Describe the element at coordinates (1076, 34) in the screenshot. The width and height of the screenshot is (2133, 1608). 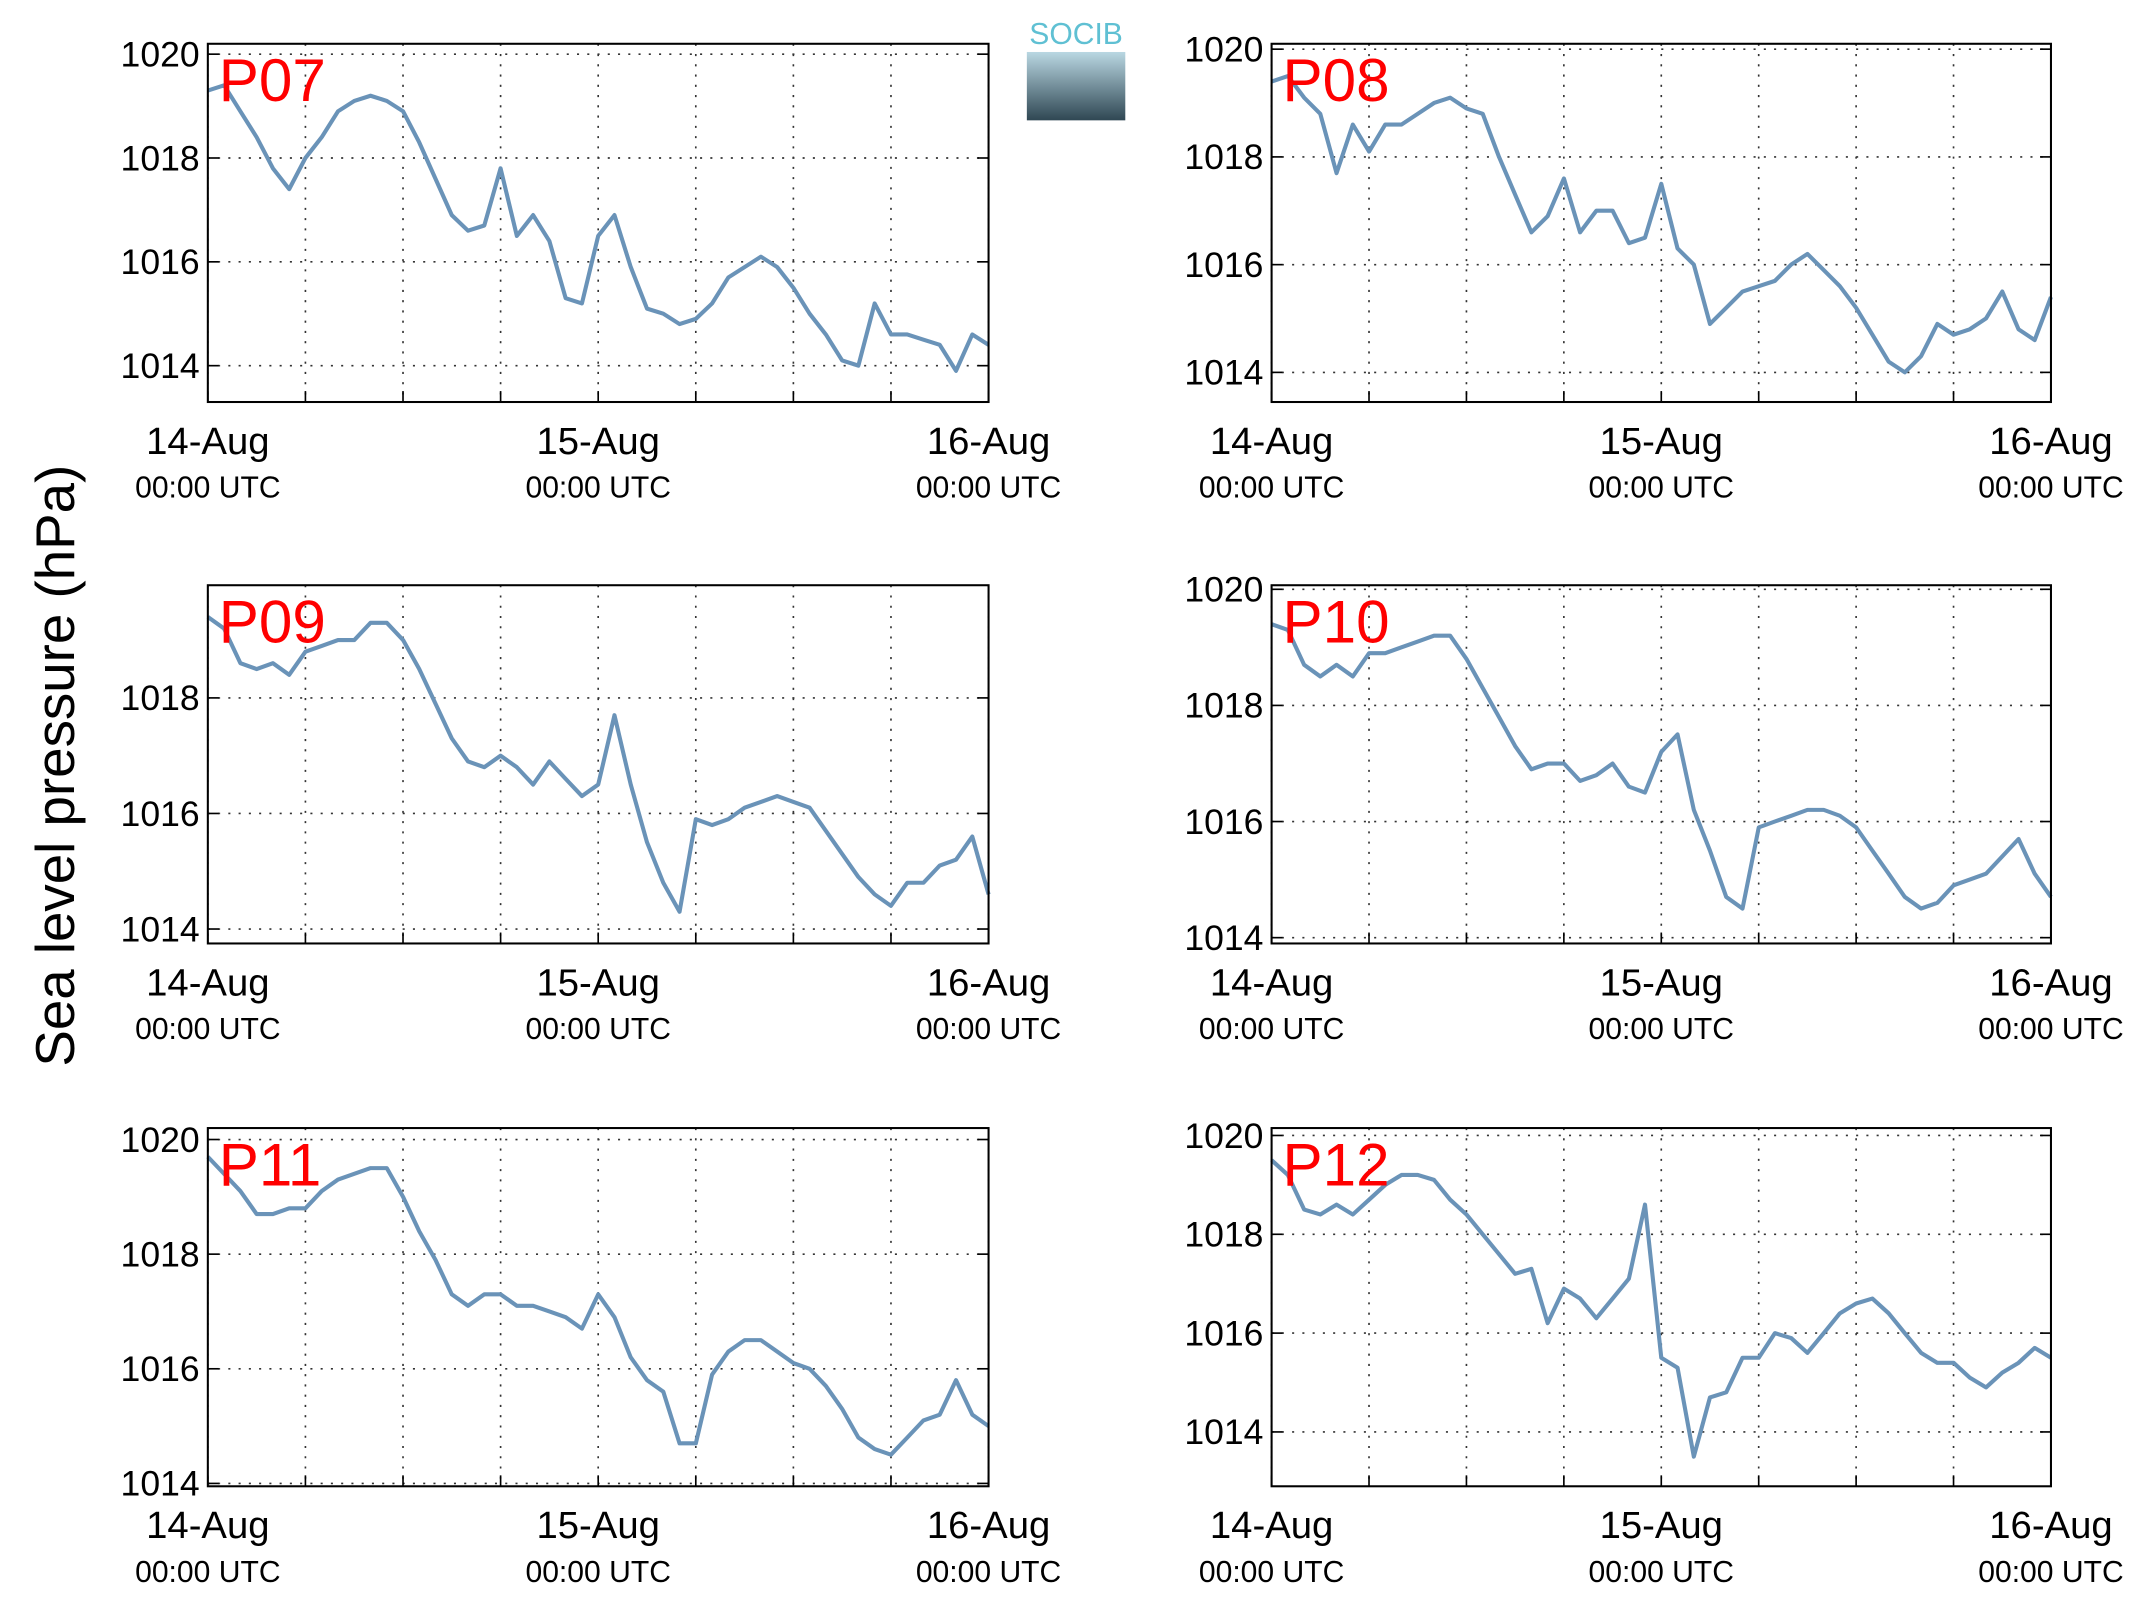
I see `logo-text: SOCIB` at that location.